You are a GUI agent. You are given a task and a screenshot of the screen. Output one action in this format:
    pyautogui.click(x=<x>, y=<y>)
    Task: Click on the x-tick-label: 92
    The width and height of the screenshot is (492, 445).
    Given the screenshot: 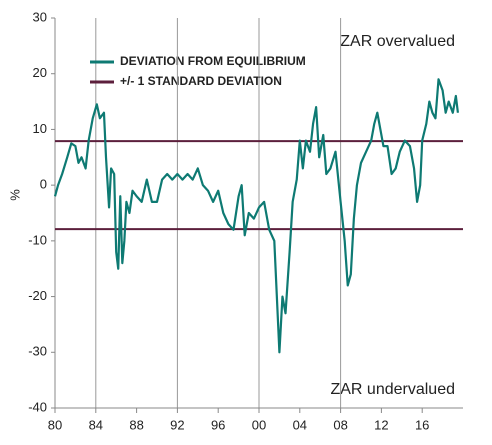 What is the action you would take?
    pyautogui.click(x=177, y=424)
    